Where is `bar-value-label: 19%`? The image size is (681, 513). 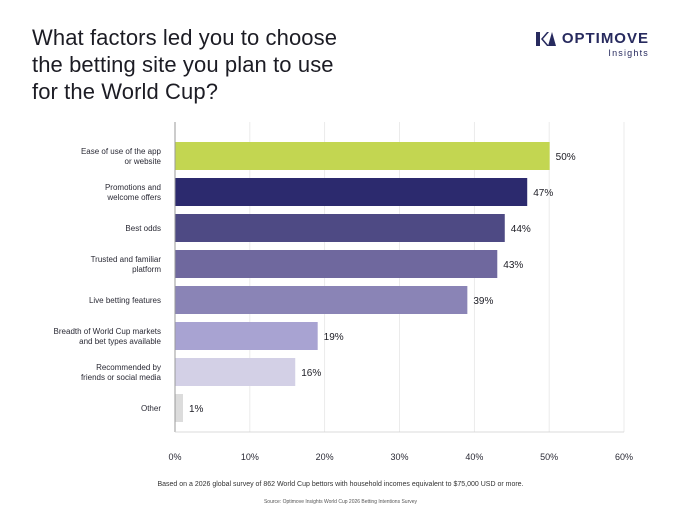
bar-value-label: 19% is located at coordinates (334, 337).